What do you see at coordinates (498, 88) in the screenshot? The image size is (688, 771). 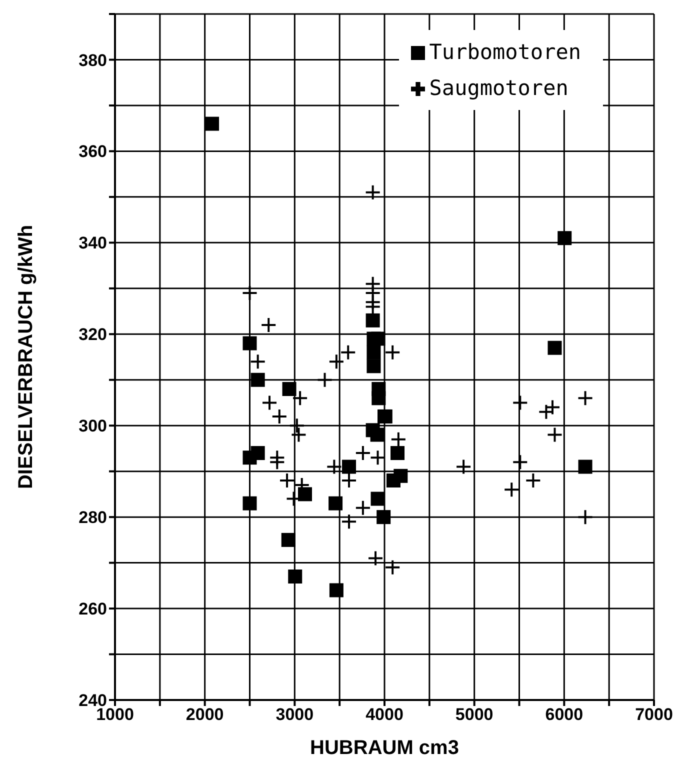 I see `legend-label: Saugmotoren` at bounding box center [498, 88].